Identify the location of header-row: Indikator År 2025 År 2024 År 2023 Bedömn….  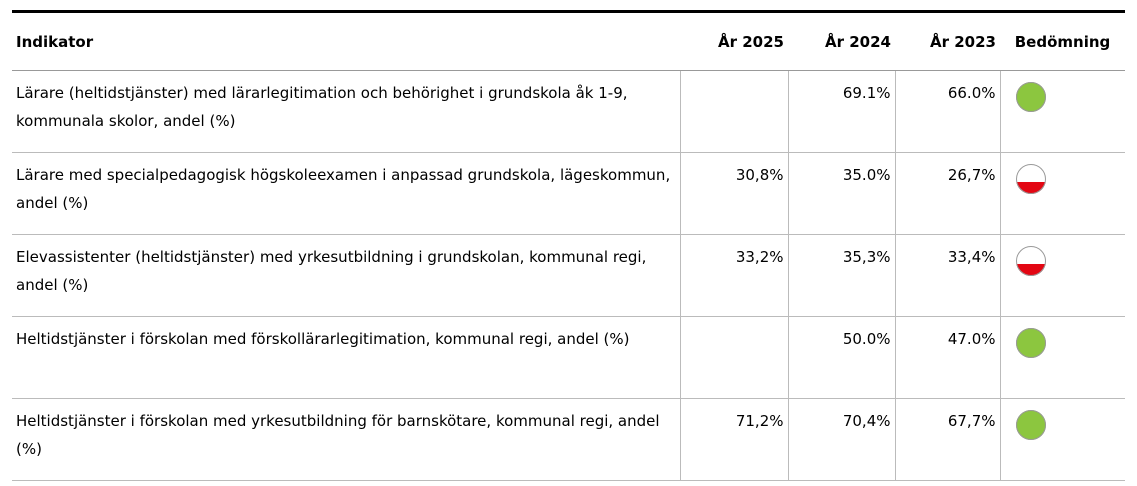
(568, 41).